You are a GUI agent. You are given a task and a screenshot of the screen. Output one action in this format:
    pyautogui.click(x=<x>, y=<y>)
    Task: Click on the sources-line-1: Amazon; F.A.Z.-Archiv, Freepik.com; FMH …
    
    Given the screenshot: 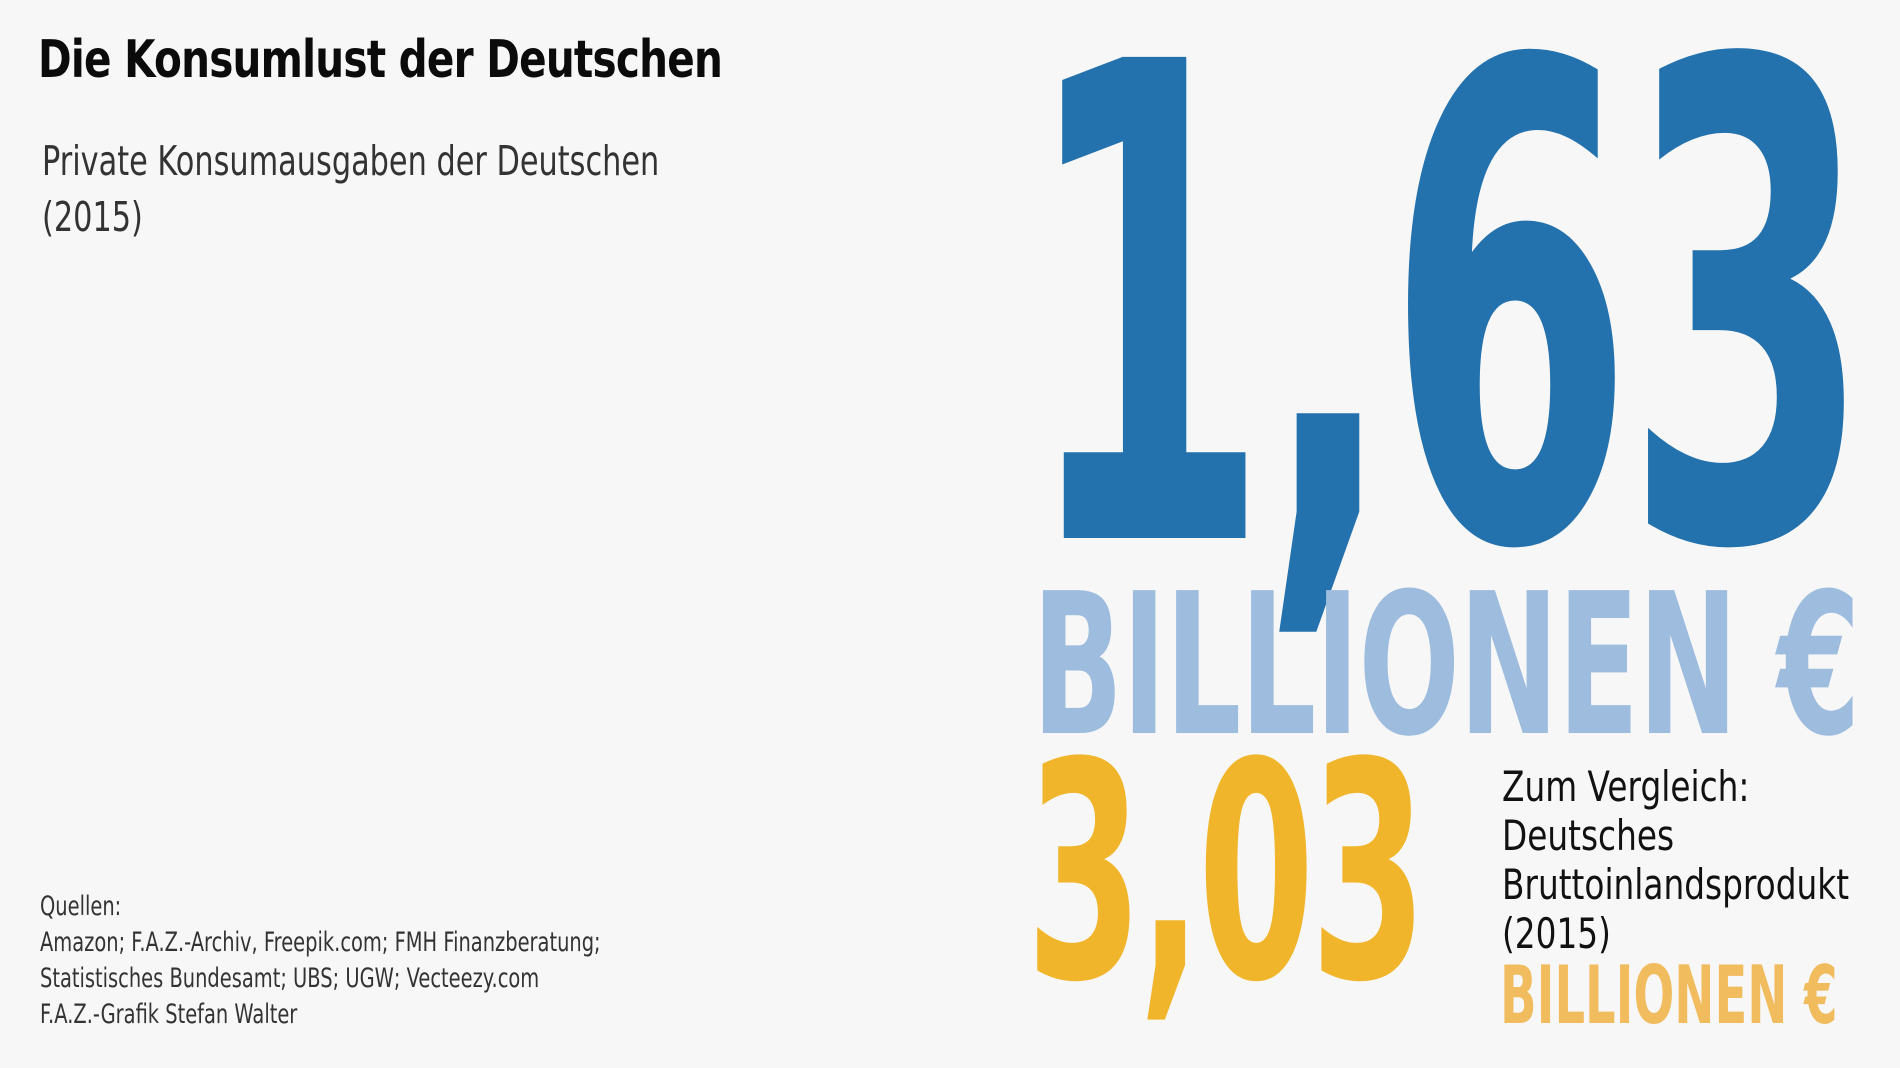 What is the action you would take?
    pyautogui.click(x=320, y=942)
    